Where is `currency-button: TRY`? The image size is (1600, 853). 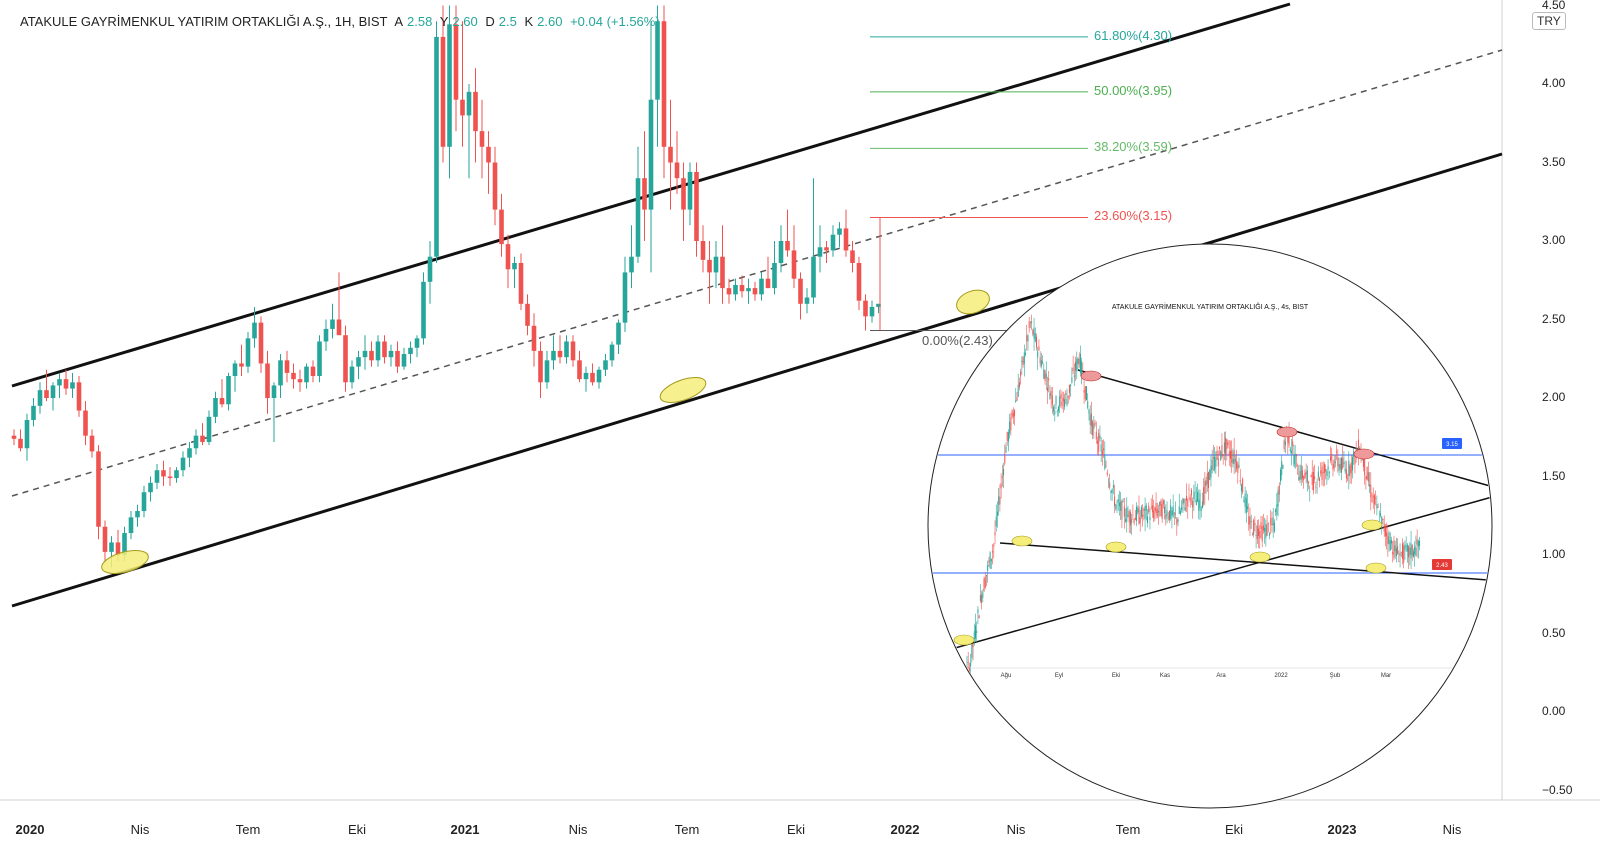
currency-button: TRY is located at coordinates (1549, 21).